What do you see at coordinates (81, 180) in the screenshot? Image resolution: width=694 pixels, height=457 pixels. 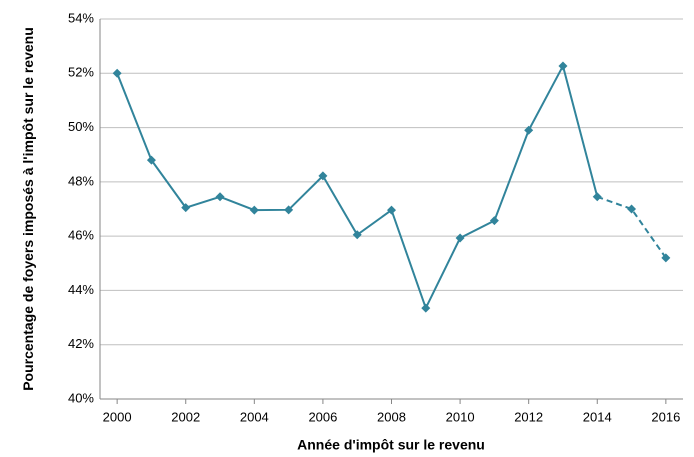 I see `y-tick-label: 48%` at bounding box center [81, 180].